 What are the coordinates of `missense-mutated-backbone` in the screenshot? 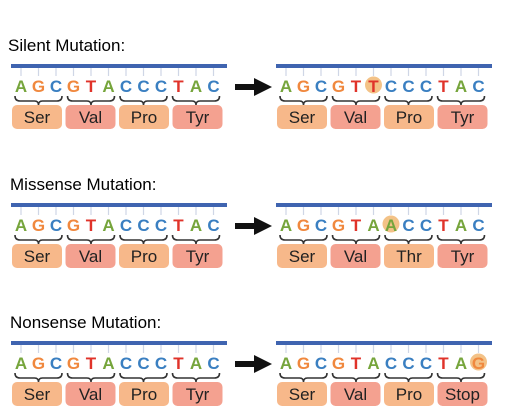 It's located at (384, 205).